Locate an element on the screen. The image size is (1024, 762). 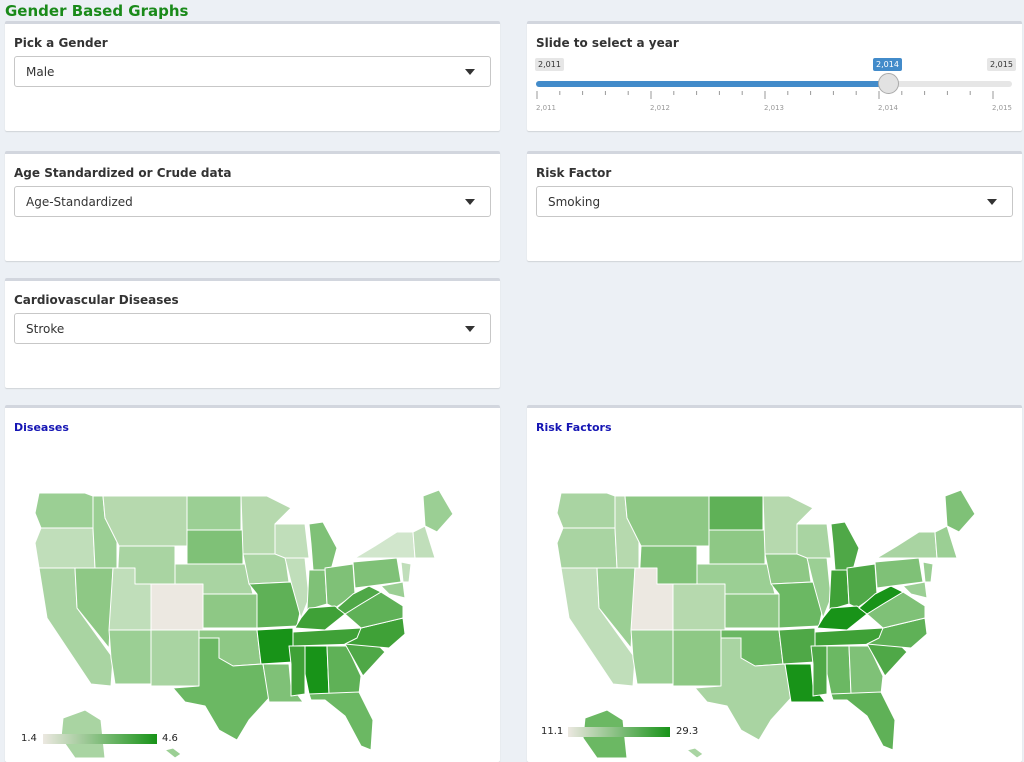
gender-select-value: Male is located at coordinates (40, 72).